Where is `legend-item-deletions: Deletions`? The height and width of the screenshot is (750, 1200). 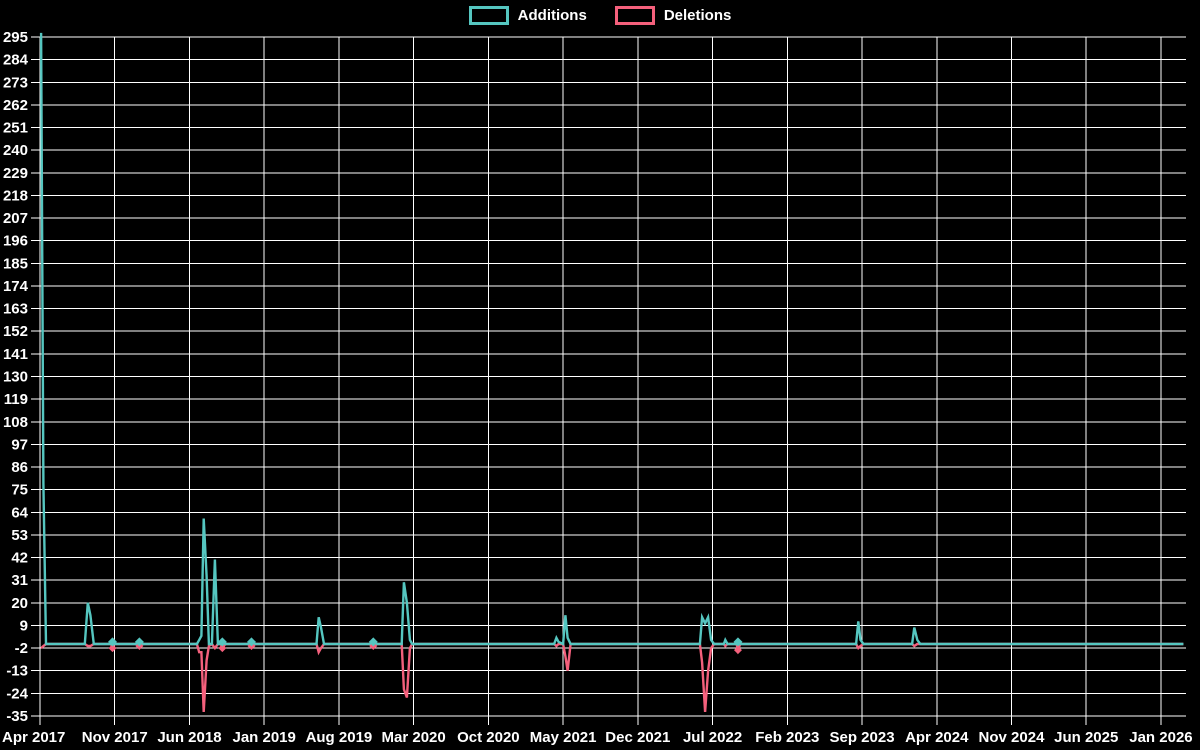 legend-item-deletions: Deletions is located at coordinates (673, 15).